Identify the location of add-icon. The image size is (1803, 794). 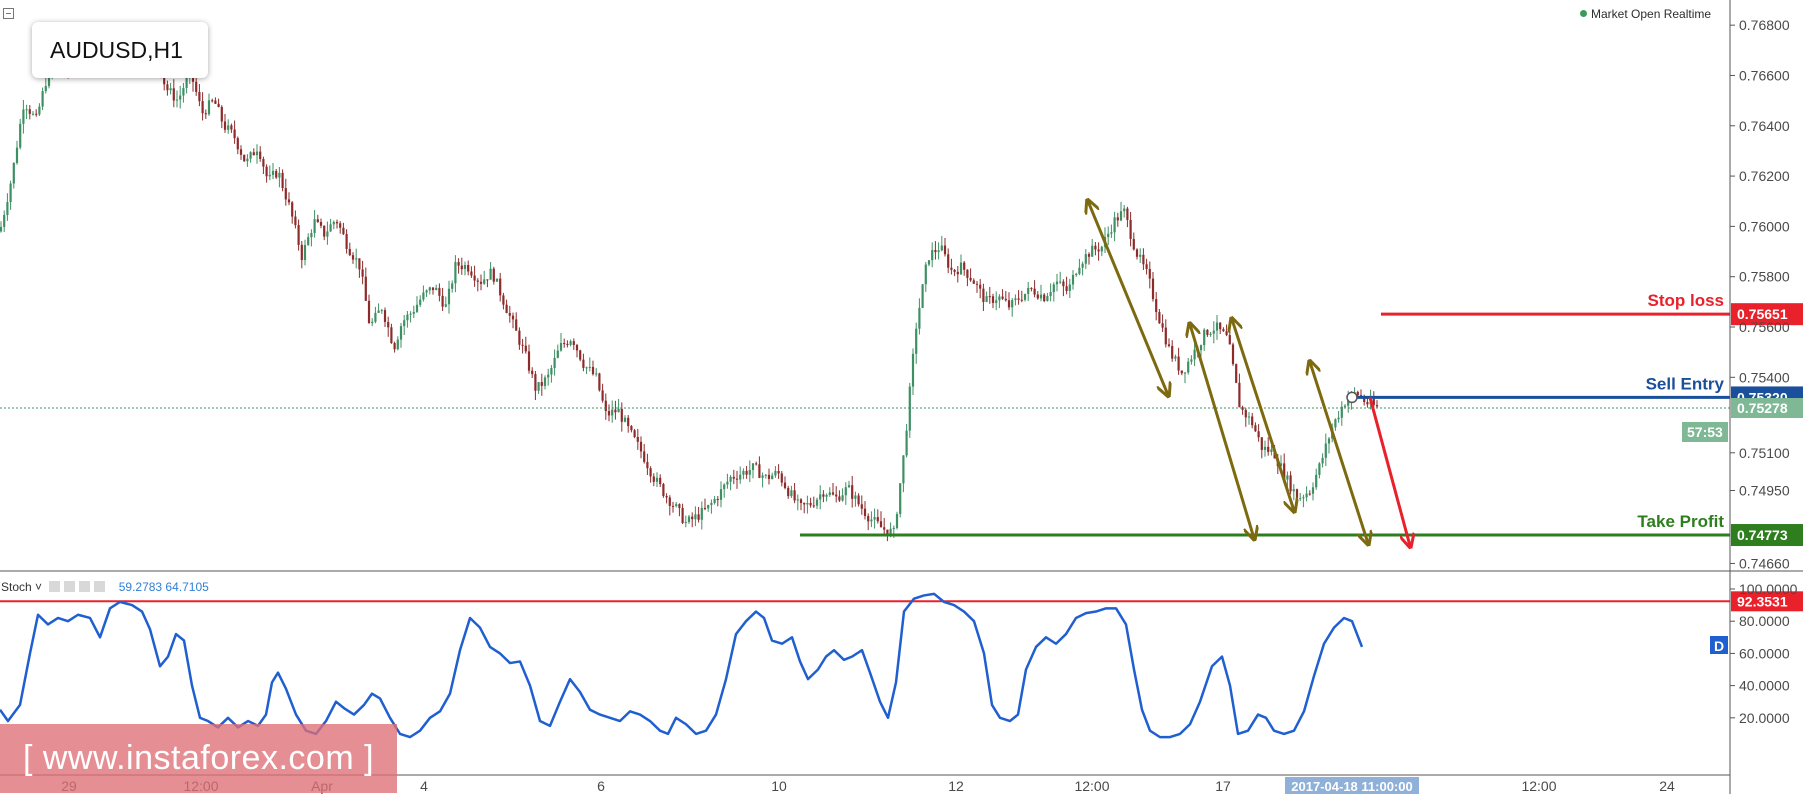
(85, 586).